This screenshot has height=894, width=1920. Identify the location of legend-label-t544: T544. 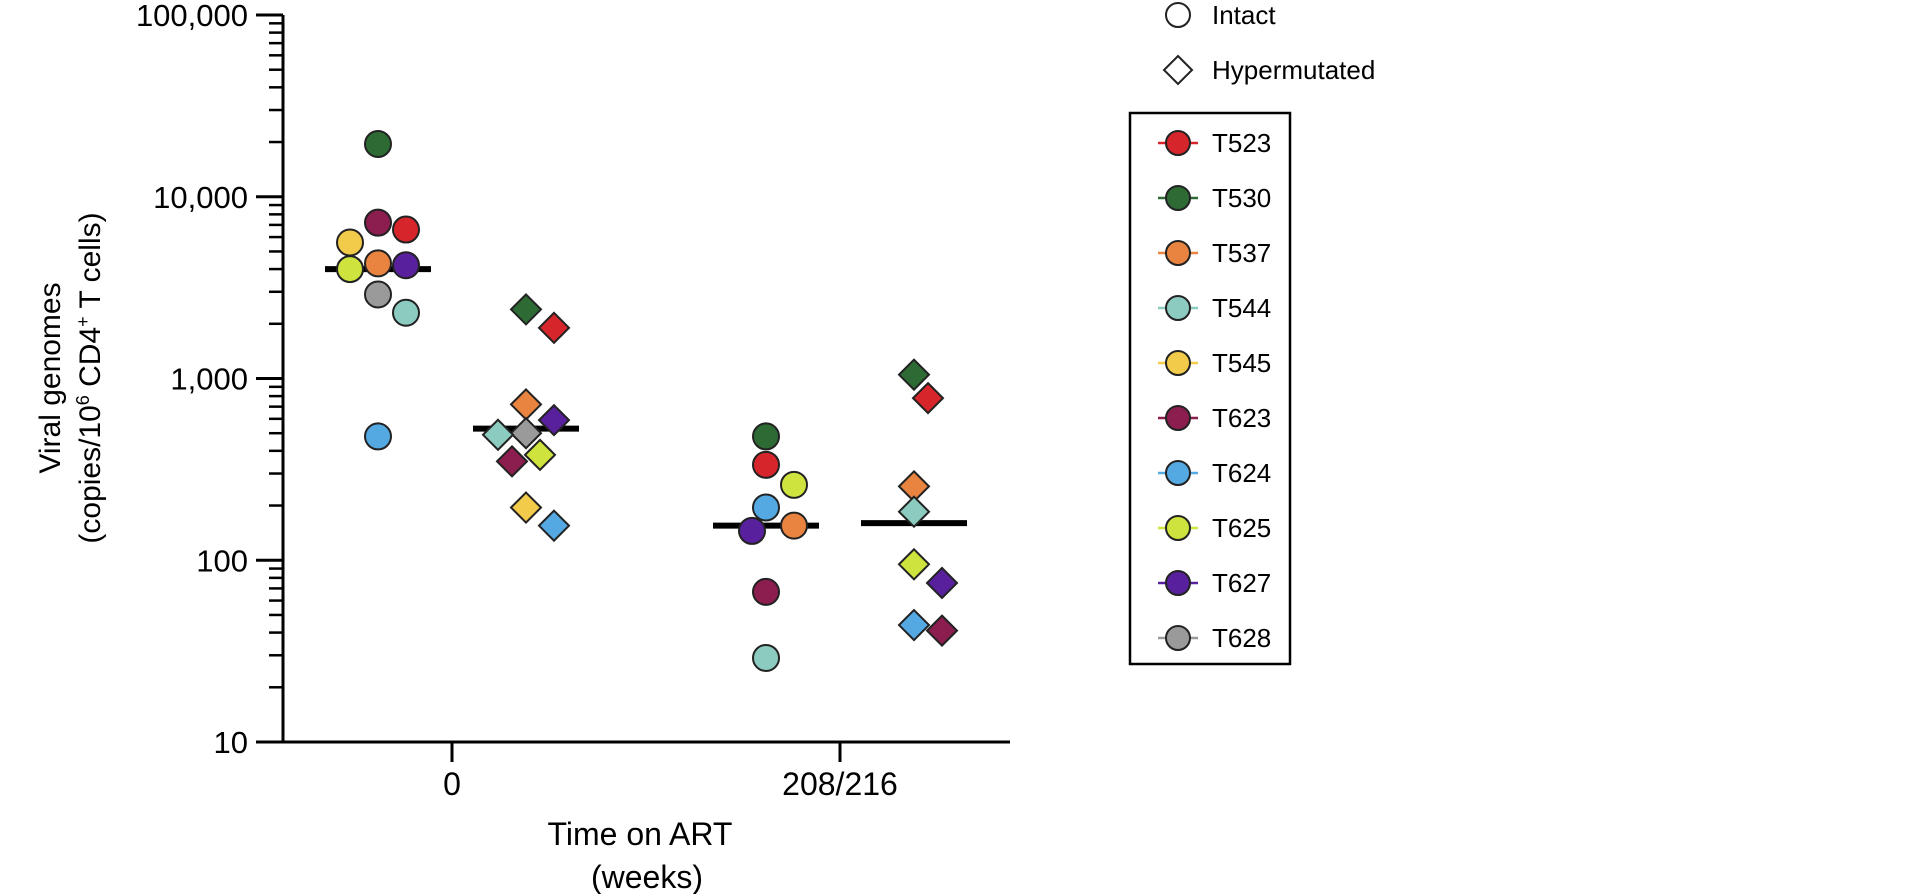
(1241, 308).